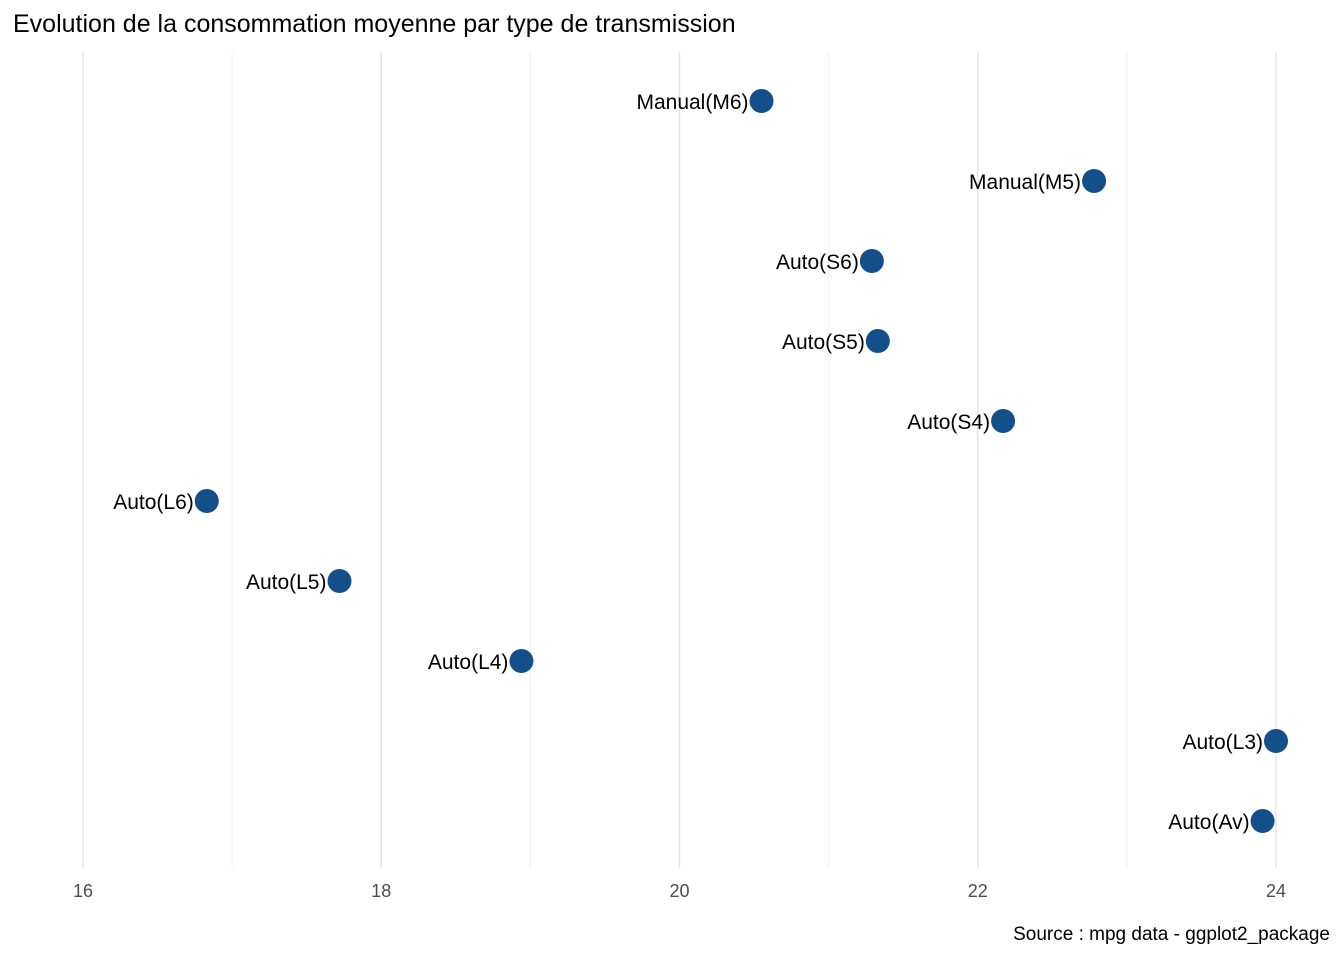 The height and width of the screenshot is (960, 1344). Describe the element at coordinates (679, 891) in the screenshot. I see `x-tick-label: 20` at that location.